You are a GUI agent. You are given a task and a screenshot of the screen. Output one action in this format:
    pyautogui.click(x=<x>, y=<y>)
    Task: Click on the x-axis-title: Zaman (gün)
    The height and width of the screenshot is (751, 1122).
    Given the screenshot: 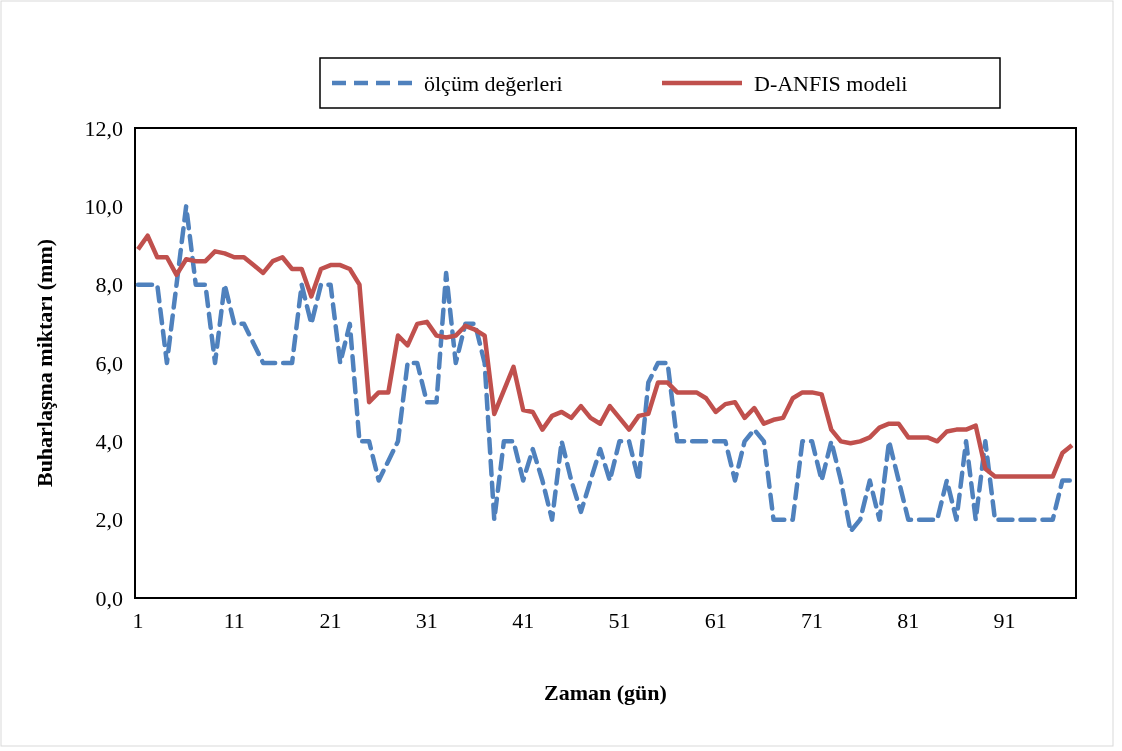 What is the action you would take?
    pyautogui.click(x=605, y=692)
    